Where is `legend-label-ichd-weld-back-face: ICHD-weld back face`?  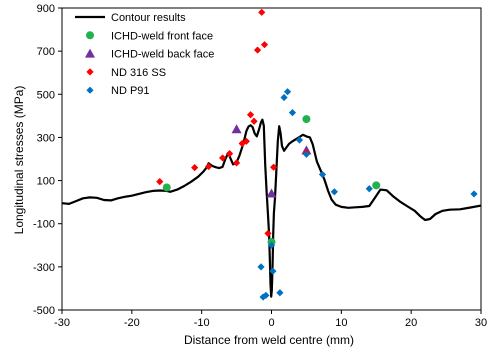 legend-label-ichd-weld-back-face: ICHD-weld back face is located at coordinates (162, 55).